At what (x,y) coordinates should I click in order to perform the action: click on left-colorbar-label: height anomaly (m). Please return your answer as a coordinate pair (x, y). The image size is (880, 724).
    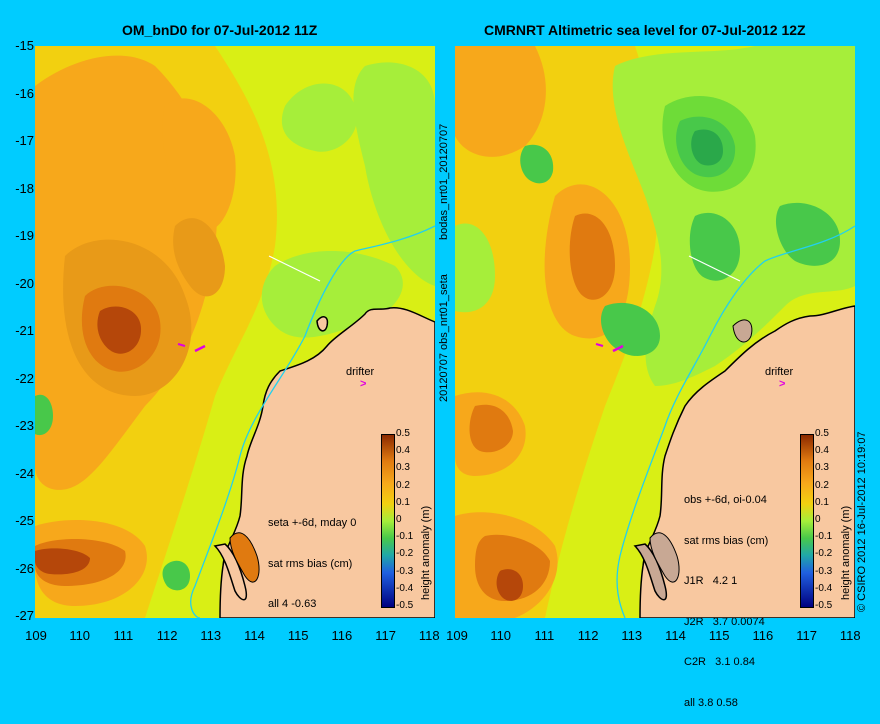
    Looking at the image, I should click on (426, 552).